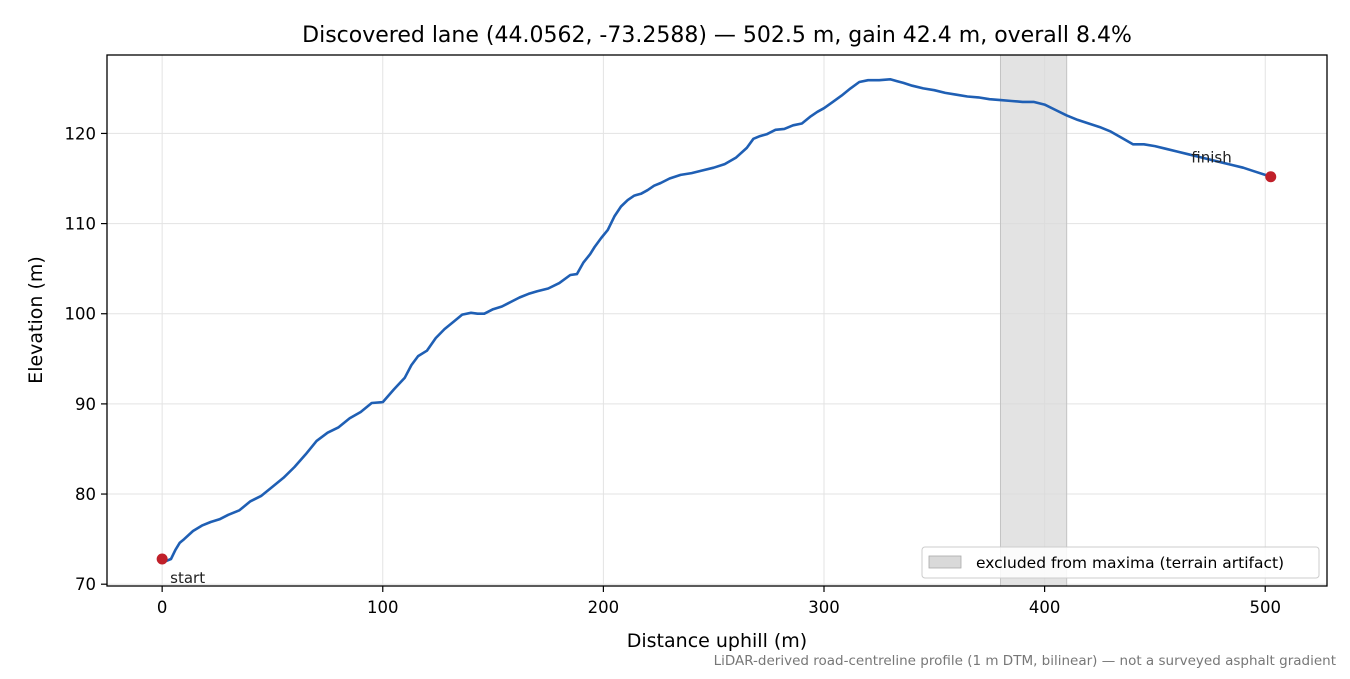 This screenshot has height=679, width=1350. I want to click on y-tick-label: 90, so click(85, 404).